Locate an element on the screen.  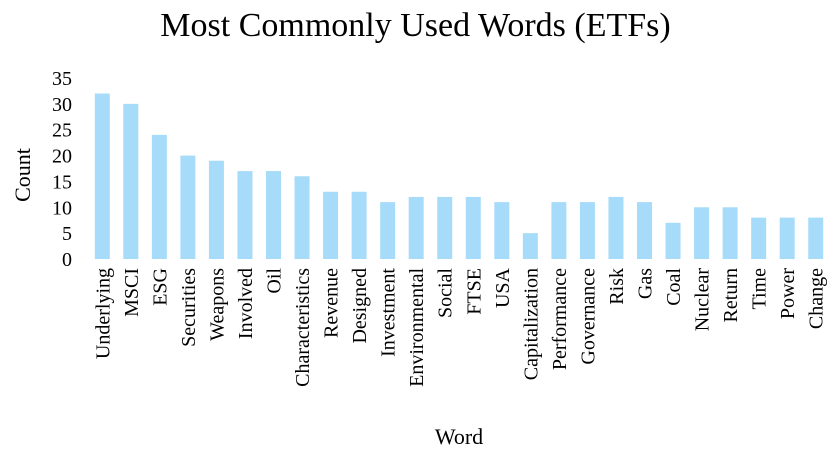
y-tick-label: 5 is located at coordinates (67, 234).